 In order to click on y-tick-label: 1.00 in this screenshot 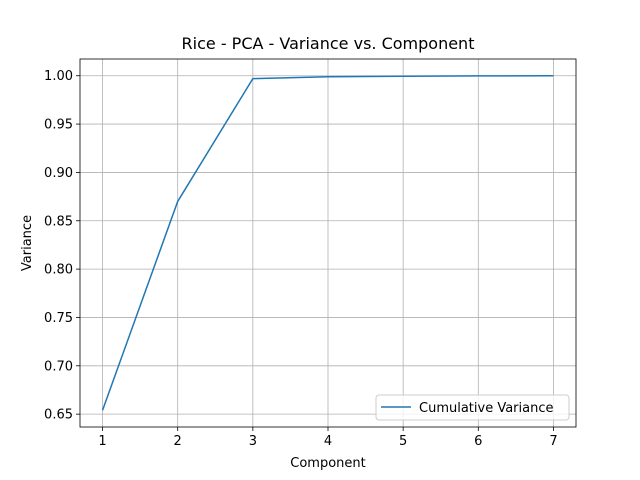, I will do `click(58, 76)`.